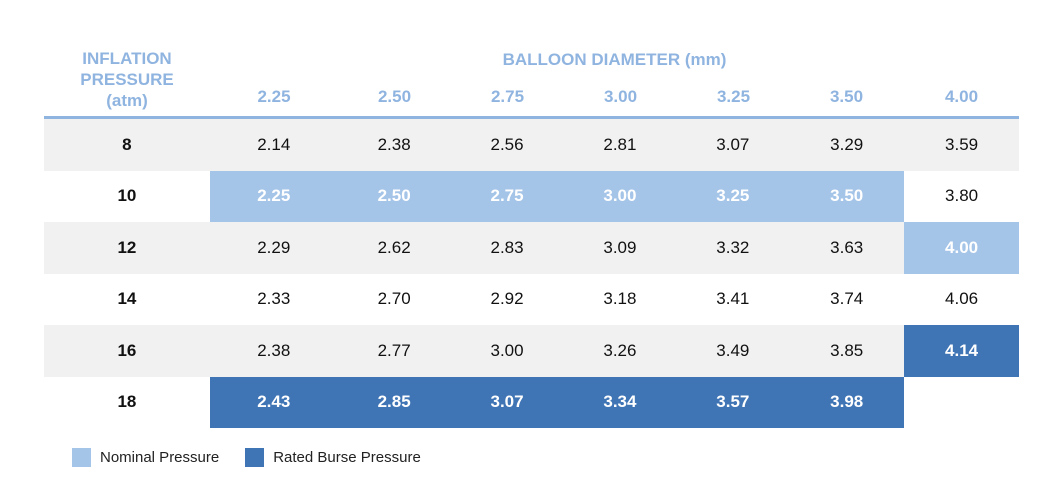 Image resolution: width=1059 pixels, height=486 pixels. Describe the element at coordinates (347, 457) in the screenshot. I see `legend-label-rated-burst: Rated Burse Pressure` at that location.